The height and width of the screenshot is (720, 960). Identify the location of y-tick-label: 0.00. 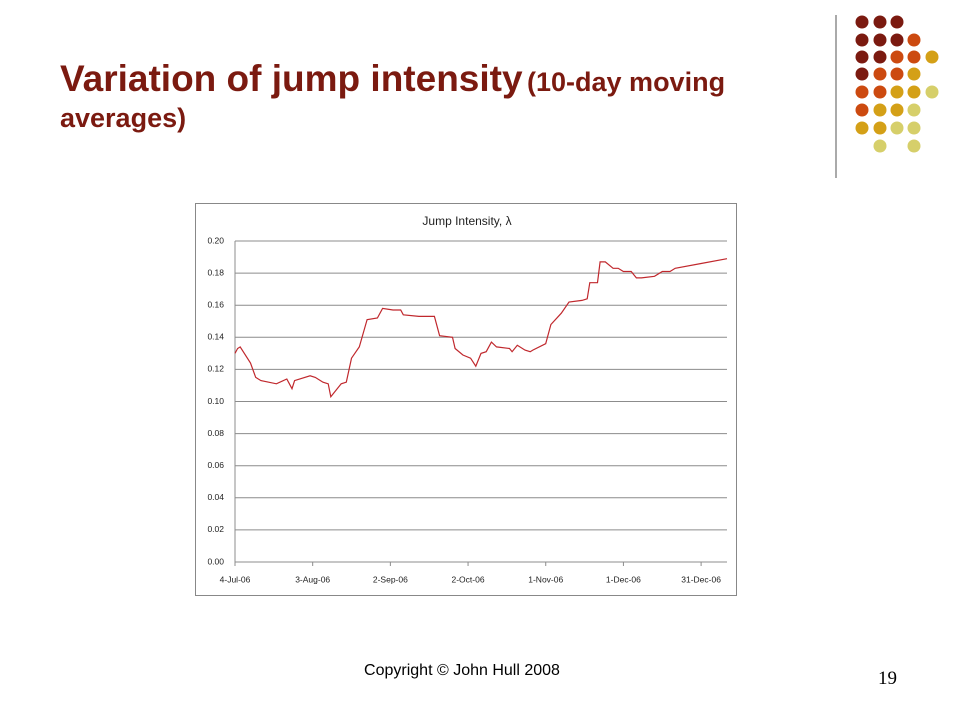
(215, 561).